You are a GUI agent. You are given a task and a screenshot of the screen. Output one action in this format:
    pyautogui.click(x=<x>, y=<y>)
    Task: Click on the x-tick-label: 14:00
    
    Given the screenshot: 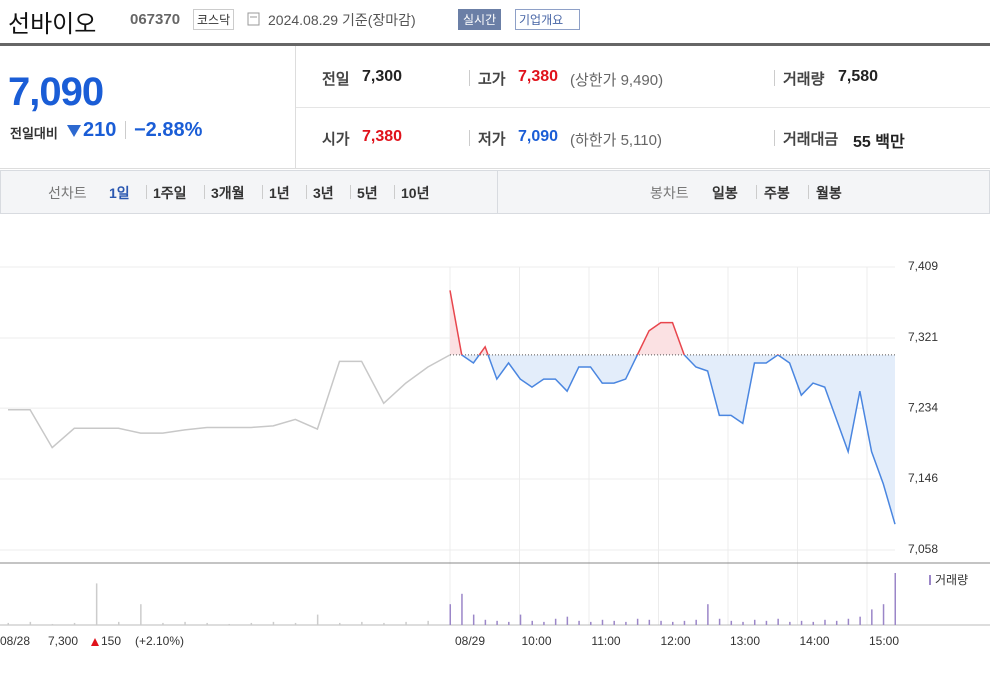 What is the action you would take?
    pyautogui.click(x=814, y=641)
    